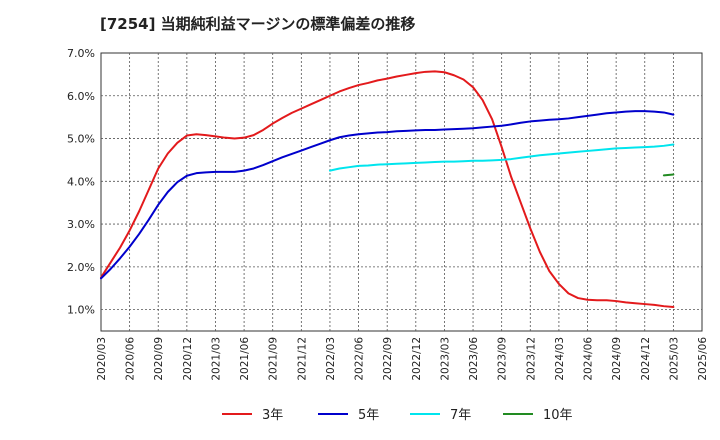  I want to click on legend-label: 5年, so click(368, 415).